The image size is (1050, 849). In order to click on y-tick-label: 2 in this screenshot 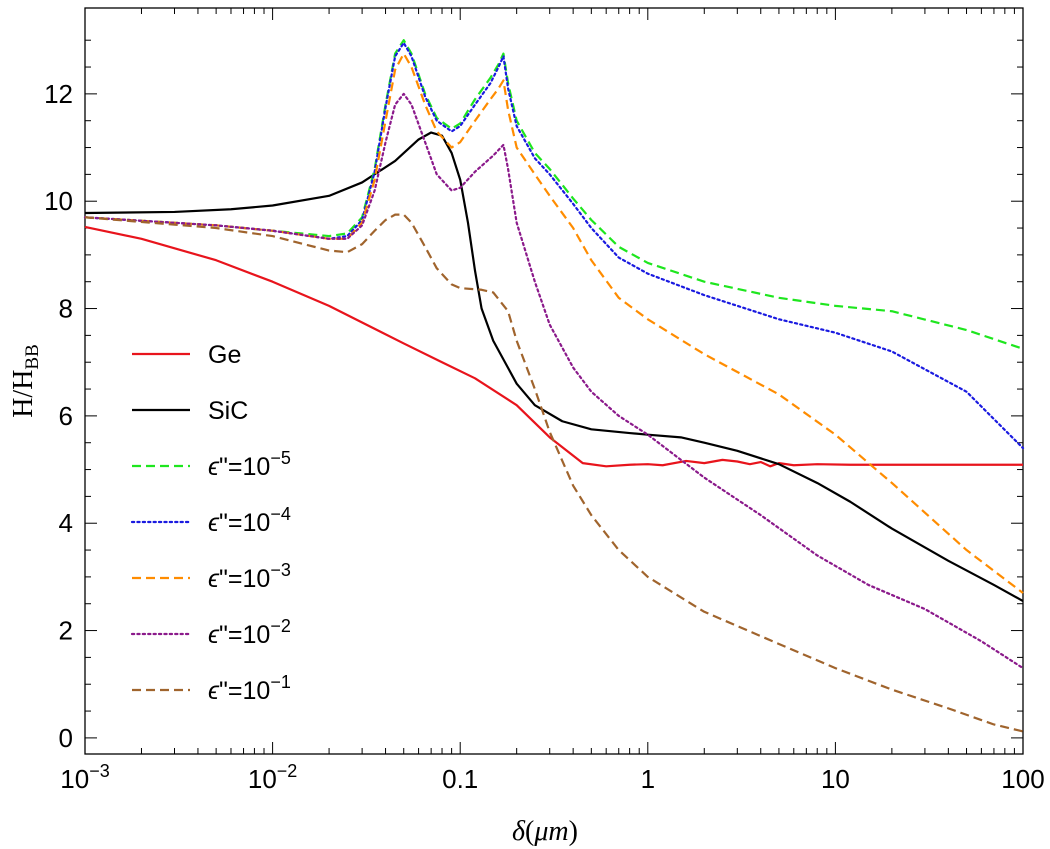, I will do `click(66, 631)`.